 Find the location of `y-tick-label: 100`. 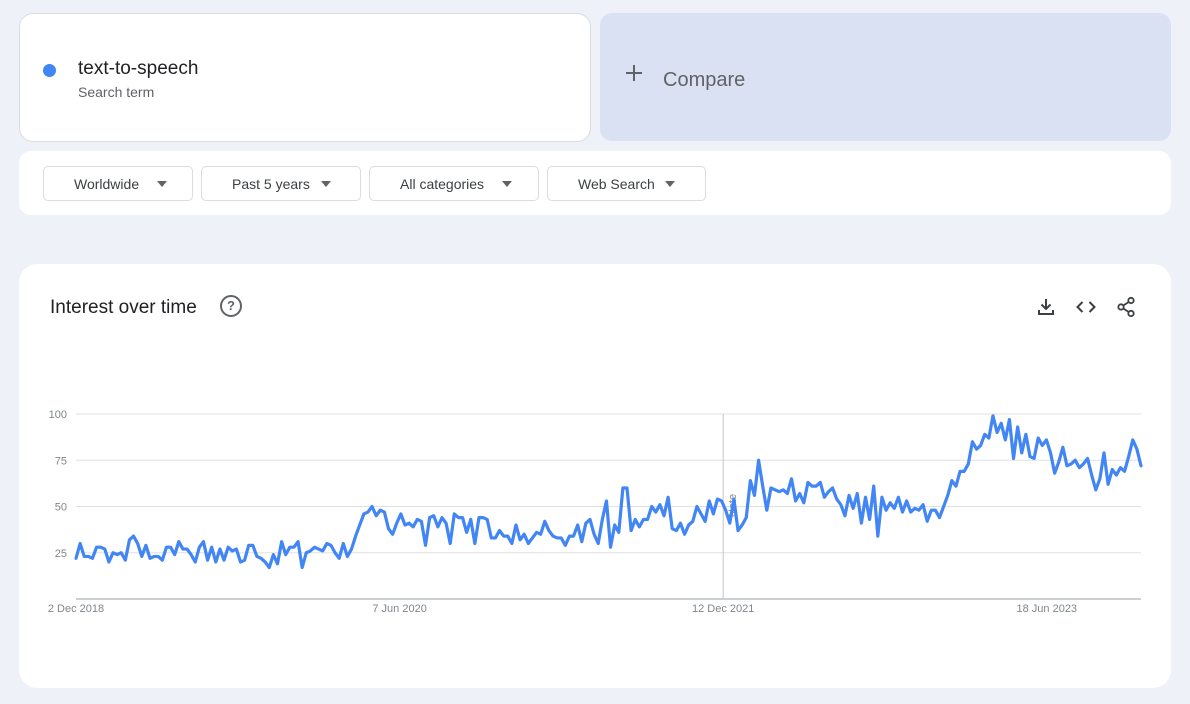

y-tick-label: 100 is located at coordinates (58, 415).